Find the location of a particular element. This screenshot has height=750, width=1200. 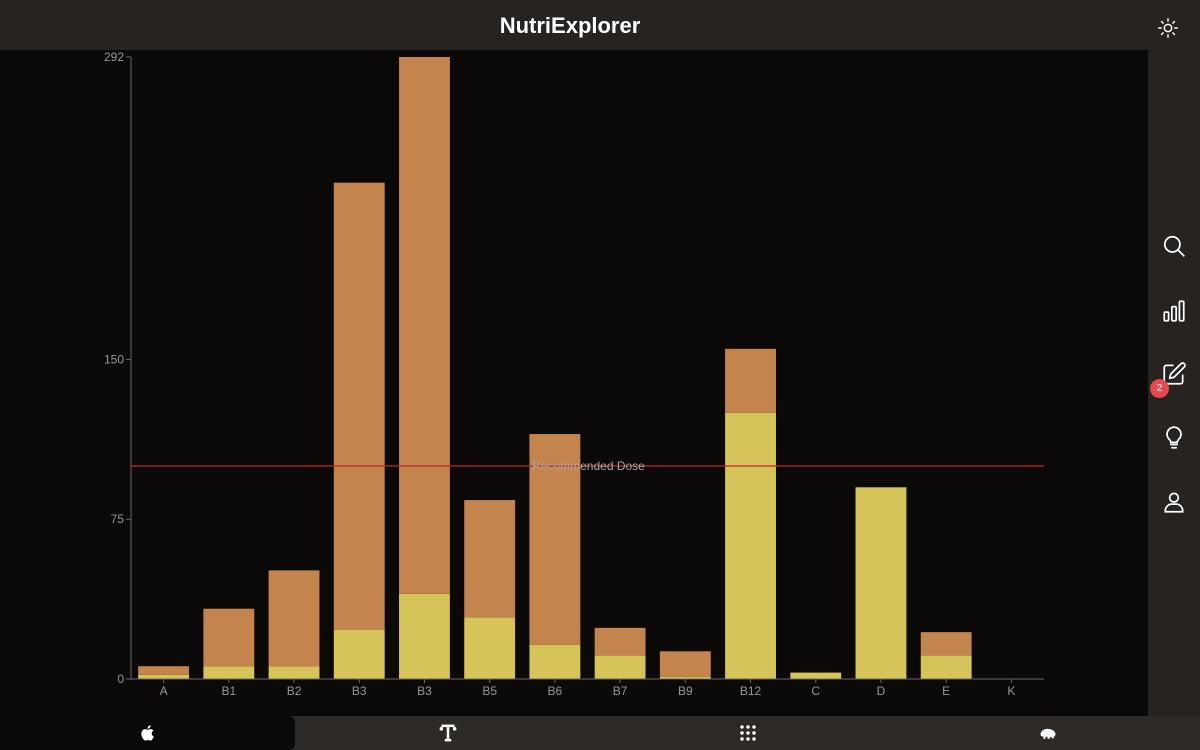

tab-nutrition is located at coordinates (147, 733).